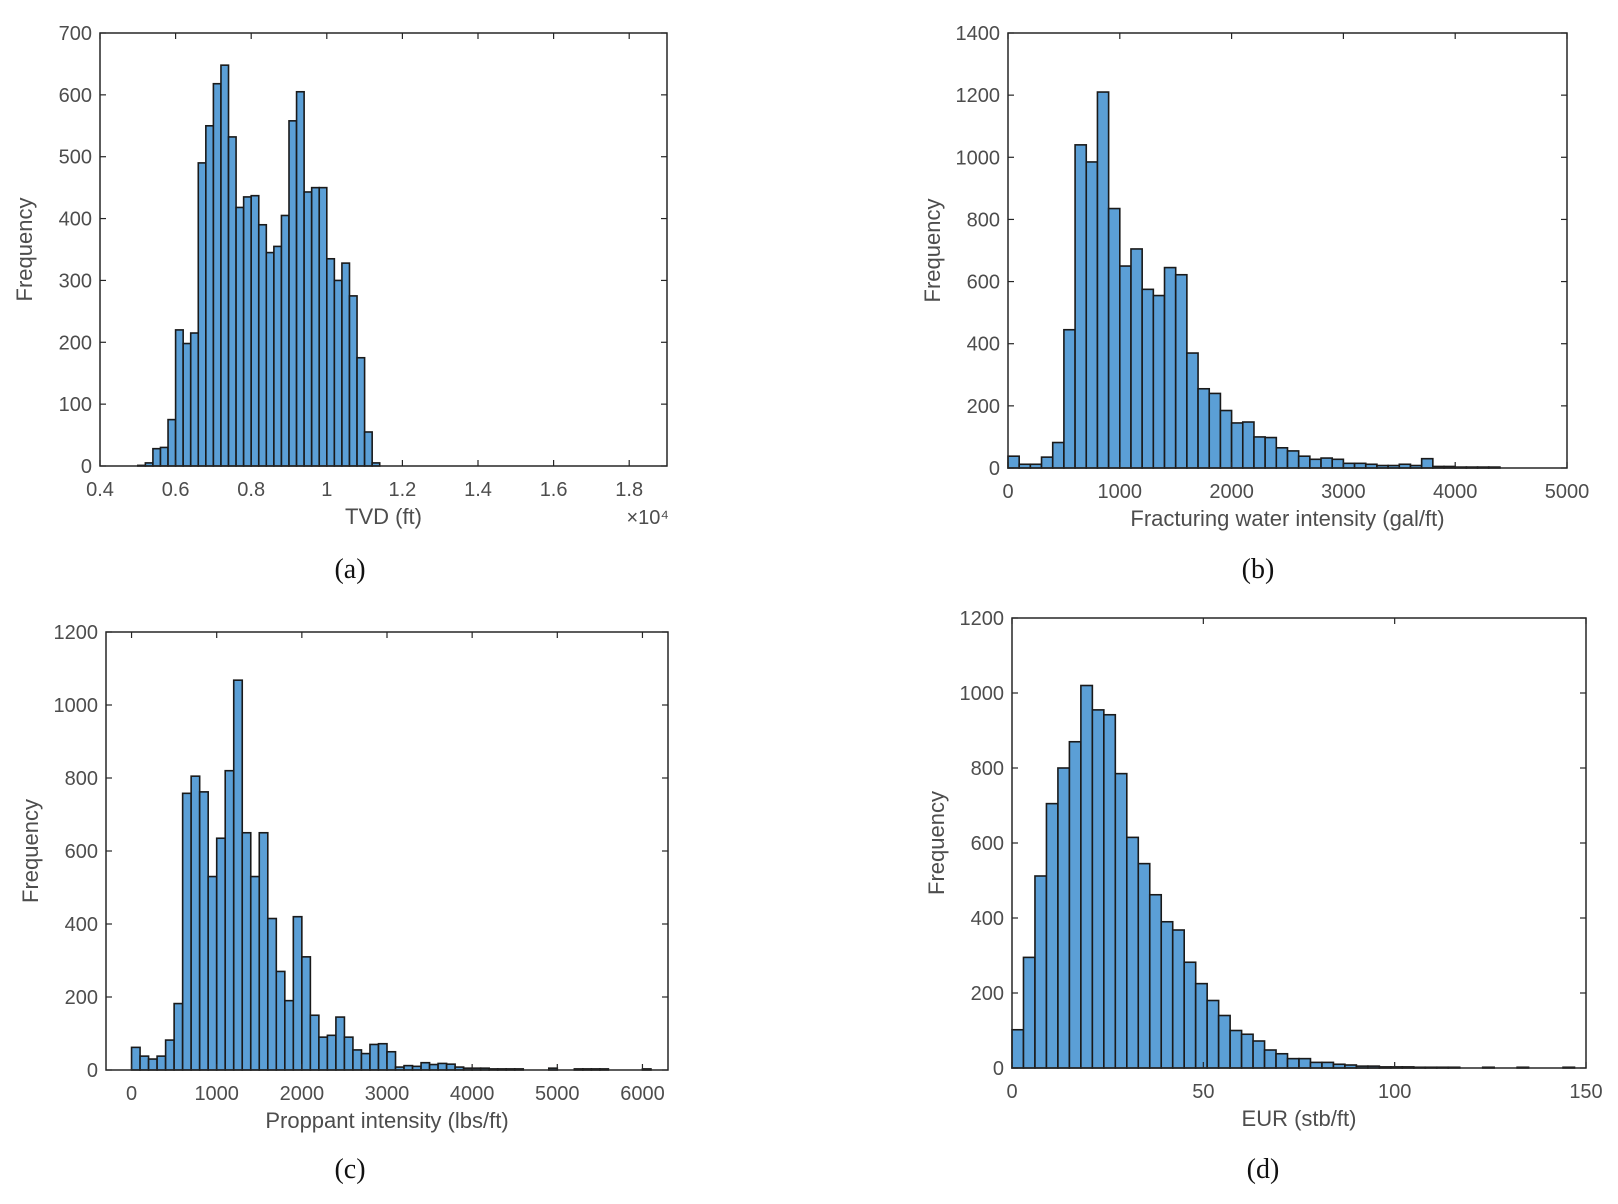 The width and height of the screenshot is (1618, 1204). Describe the element at coordinates (1258, 569) in the screenshot. I see `panel-b-caption: (b)` at that location.